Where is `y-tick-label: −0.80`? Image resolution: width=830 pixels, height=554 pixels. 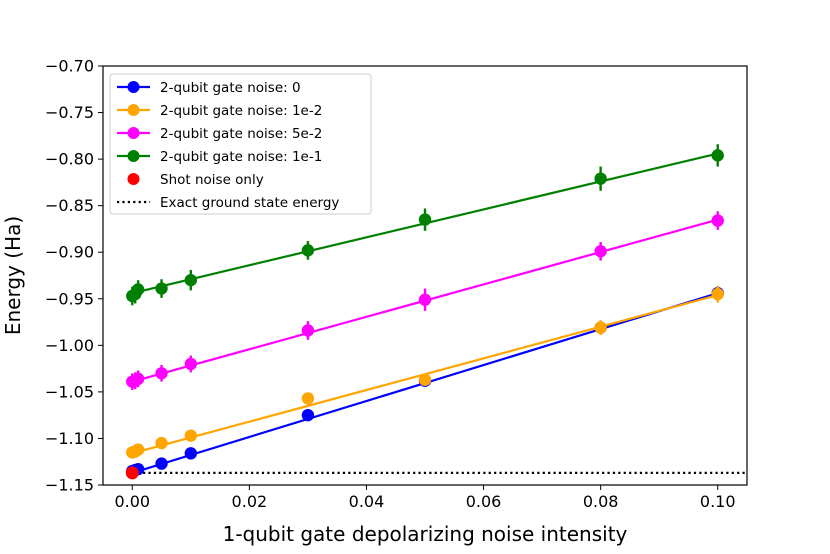 y-tick-label: −0.80 is located at coordinates (69, 159).